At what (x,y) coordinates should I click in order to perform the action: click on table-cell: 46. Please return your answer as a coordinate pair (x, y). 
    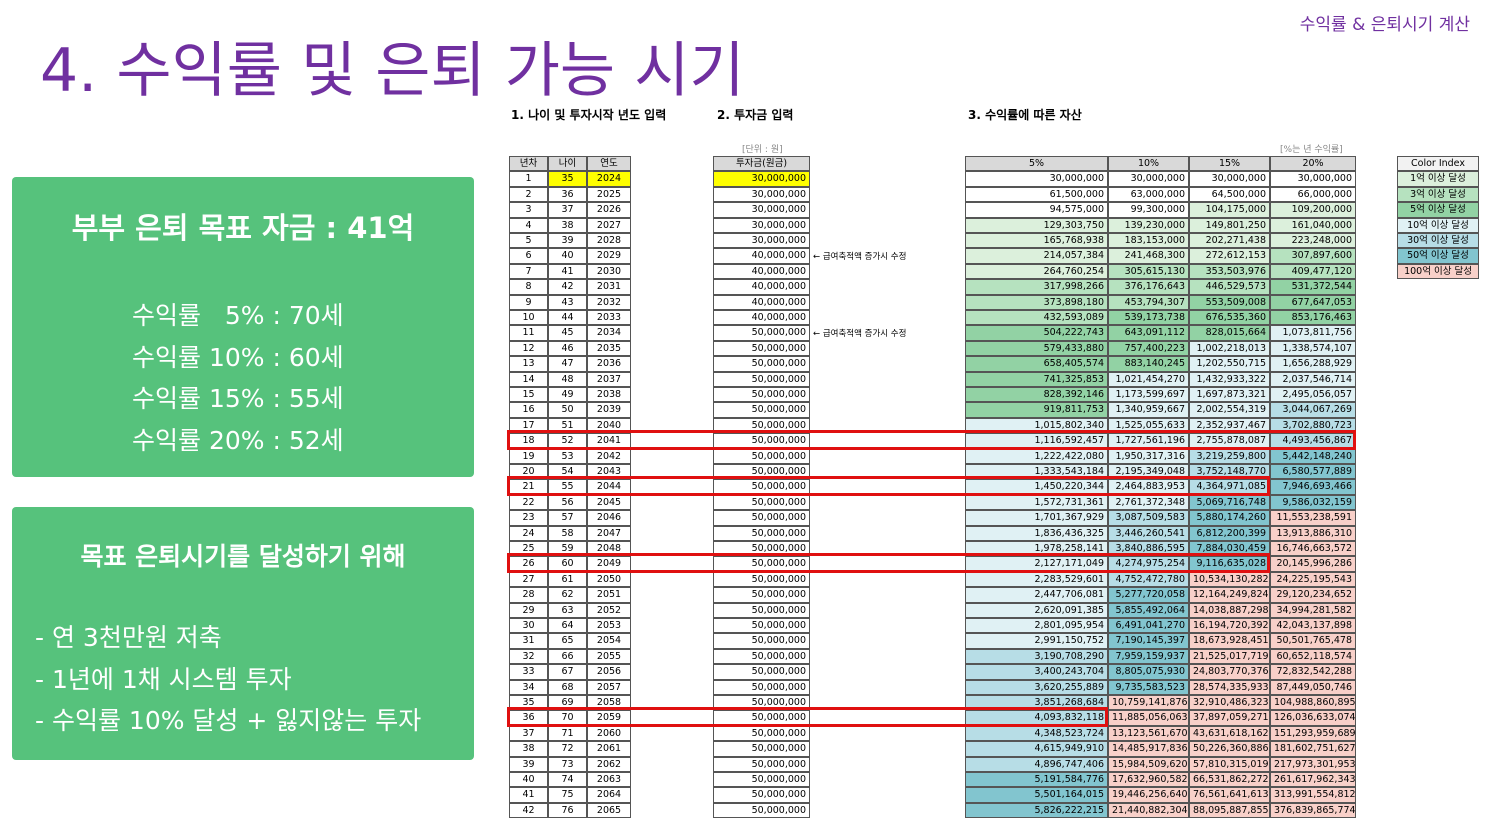
    Looking at the image, I should click on (567, 348).